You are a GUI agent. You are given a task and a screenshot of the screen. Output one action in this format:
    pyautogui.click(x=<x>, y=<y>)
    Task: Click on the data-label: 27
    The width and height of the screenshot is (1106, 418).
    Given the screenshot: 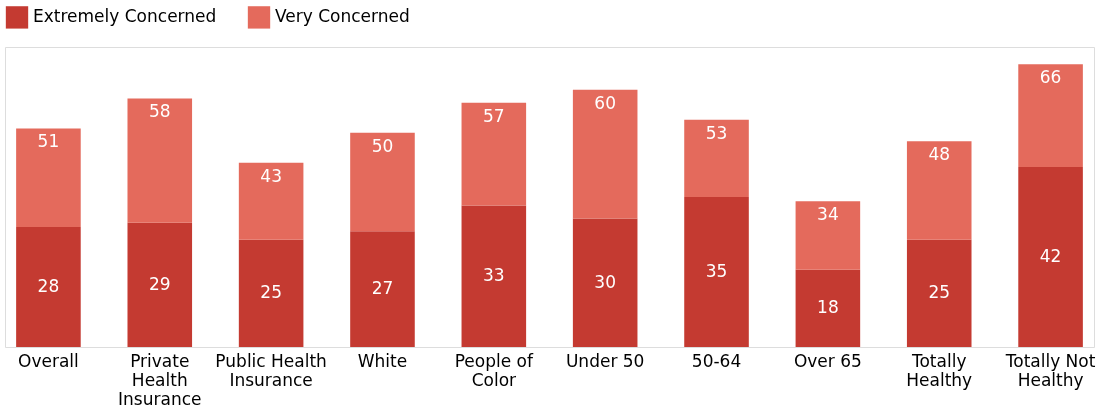 What is the action you would take?
    pyautogui.click(x=382, y=288)
    